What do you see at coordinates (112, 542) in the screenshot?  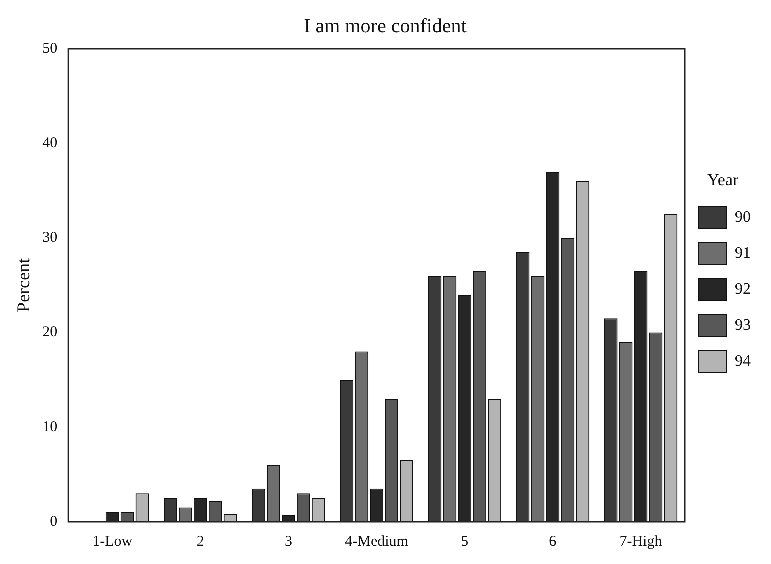 I see `x-tick-label: 1-Low` at bounding box center [112, 542].